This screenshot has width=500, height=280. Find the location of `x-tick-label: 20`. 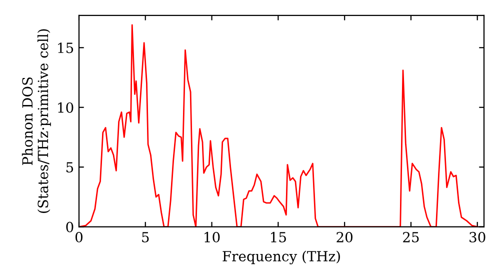

x-tick-label: 20 is located at coordinates (344, 237).